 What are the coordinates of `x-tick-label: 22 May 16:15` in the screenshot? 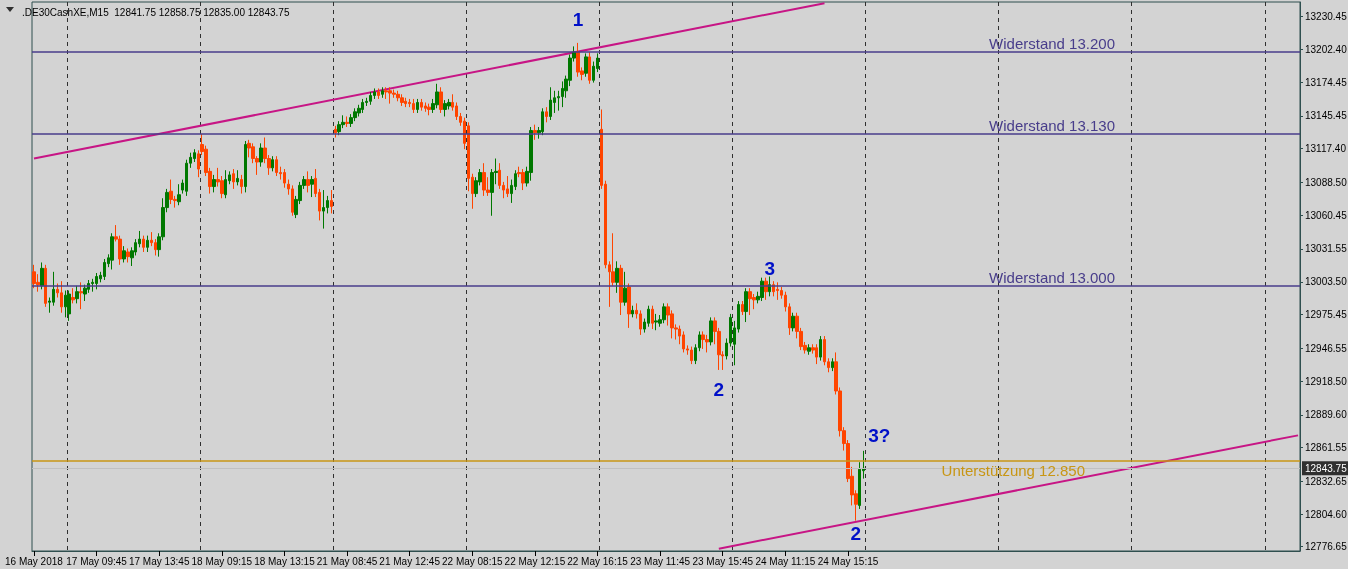 It's located at (598, 561).